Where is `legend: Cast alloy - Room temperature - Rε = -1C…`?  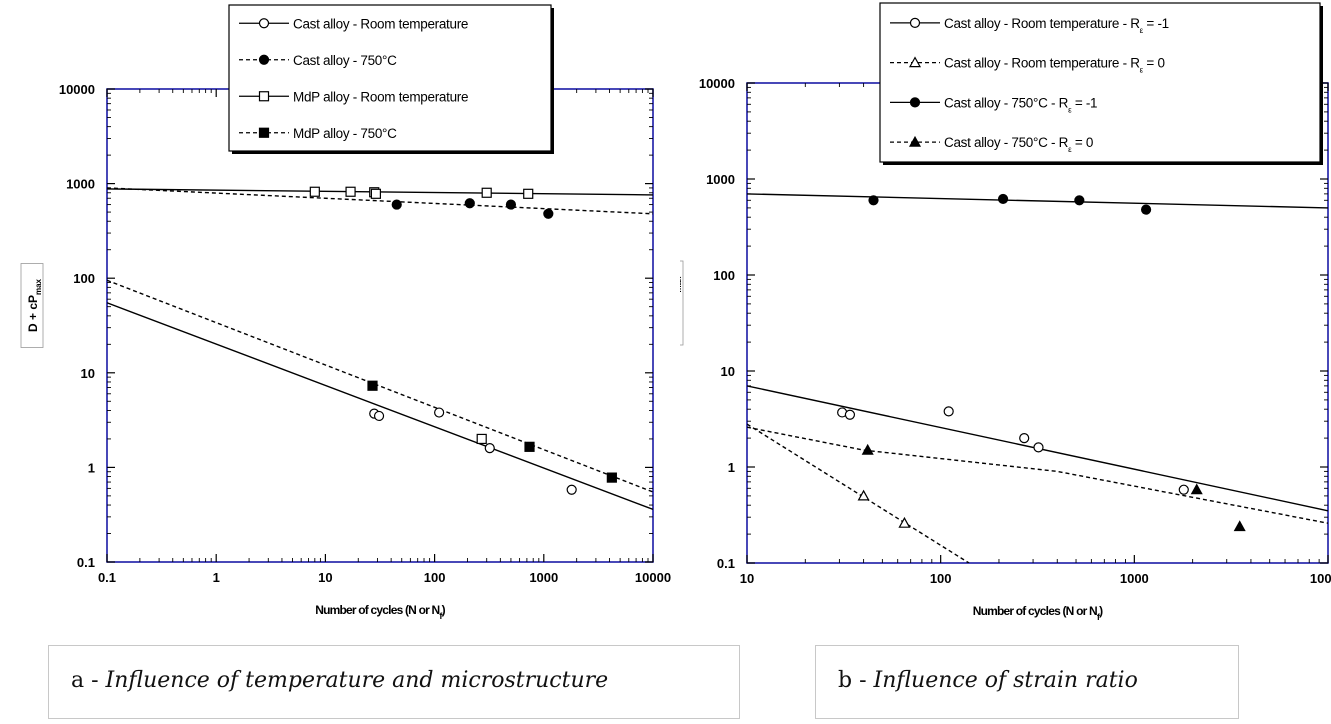
legend: Cast alloy - Room temperature - Rε = -1C… is located at coordinates (1101, 83).